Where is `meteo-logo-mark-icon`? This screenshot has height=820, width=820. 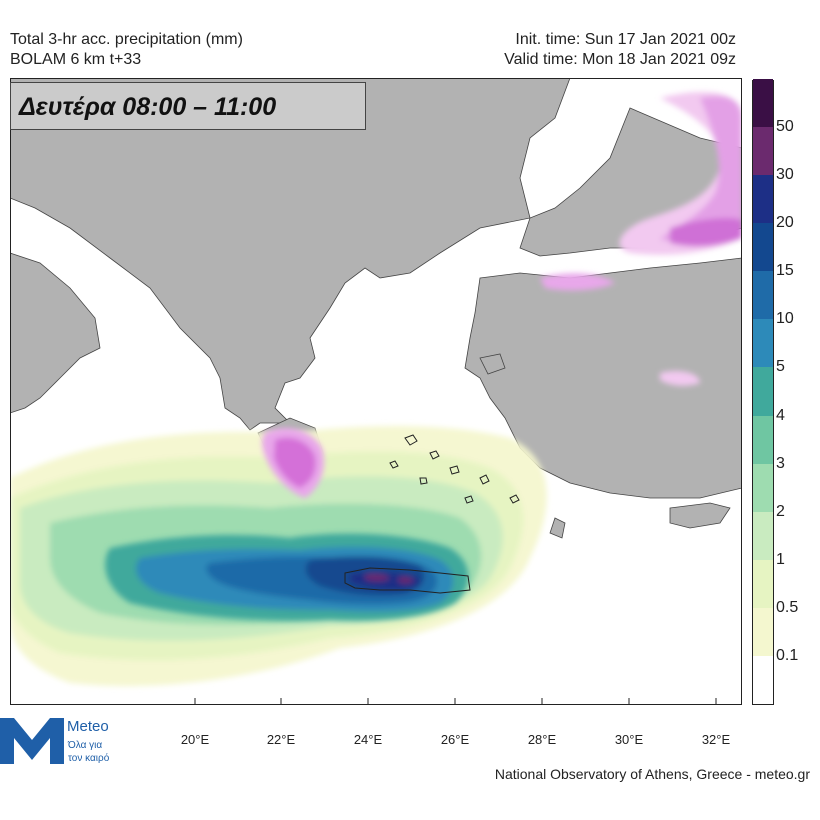 meteo-logo-mark-icon is located at coordinates (32, 741).